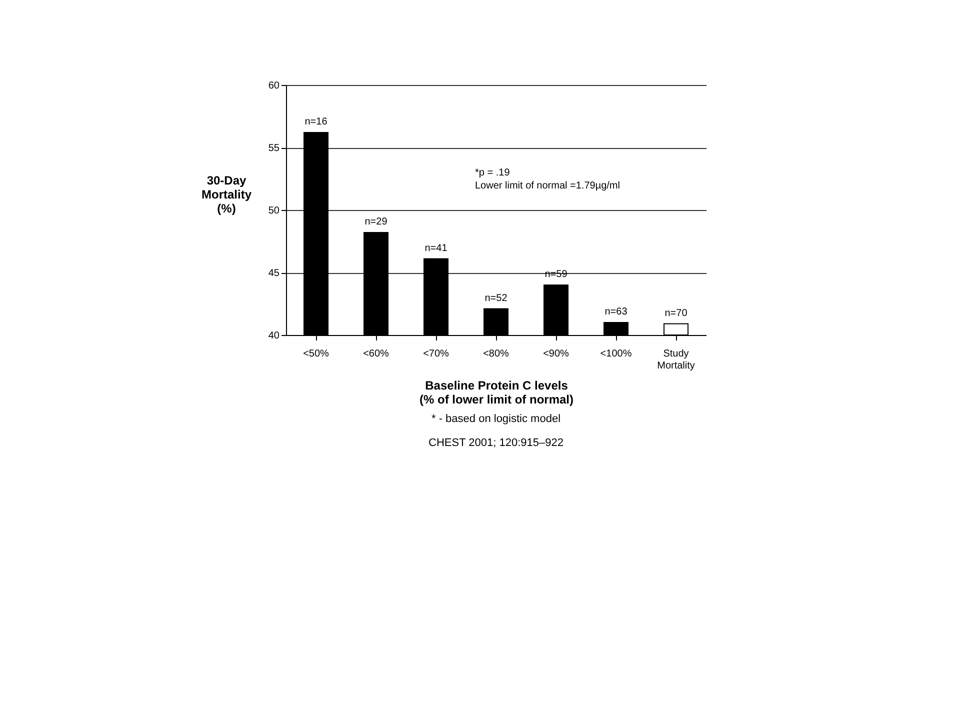 The image size is (961, 723). Describe the element at coordinates (547, 180) in the screenshot. I see `annotation: *p = .19 Lower limit of normal =1.79µg/ml` at that location.